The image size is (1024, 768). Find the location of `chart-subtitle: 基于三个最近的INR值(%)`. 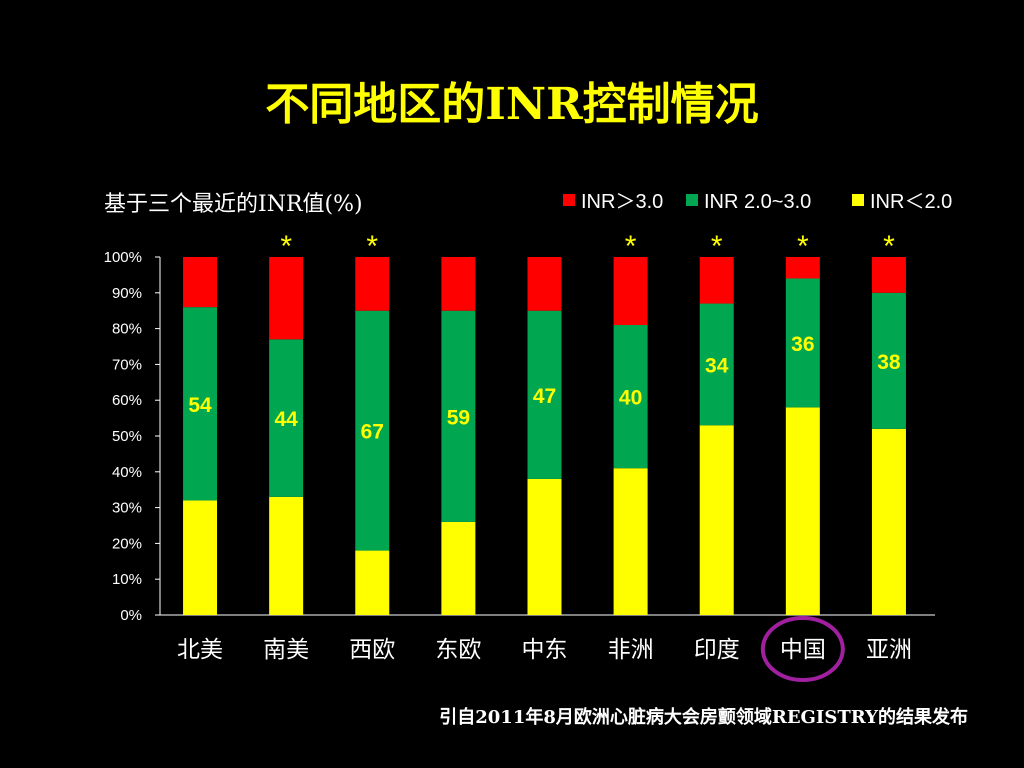

chart-subtitle: 基于三个最近的INR值(%) is located at coordinates (233, 204).